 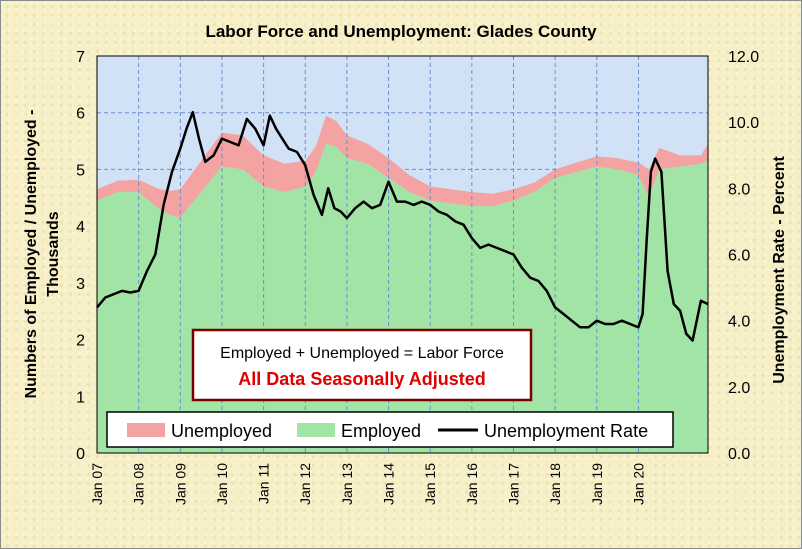 I want to click on x-tick-label: Jan 13, so click(x=347, y=484).